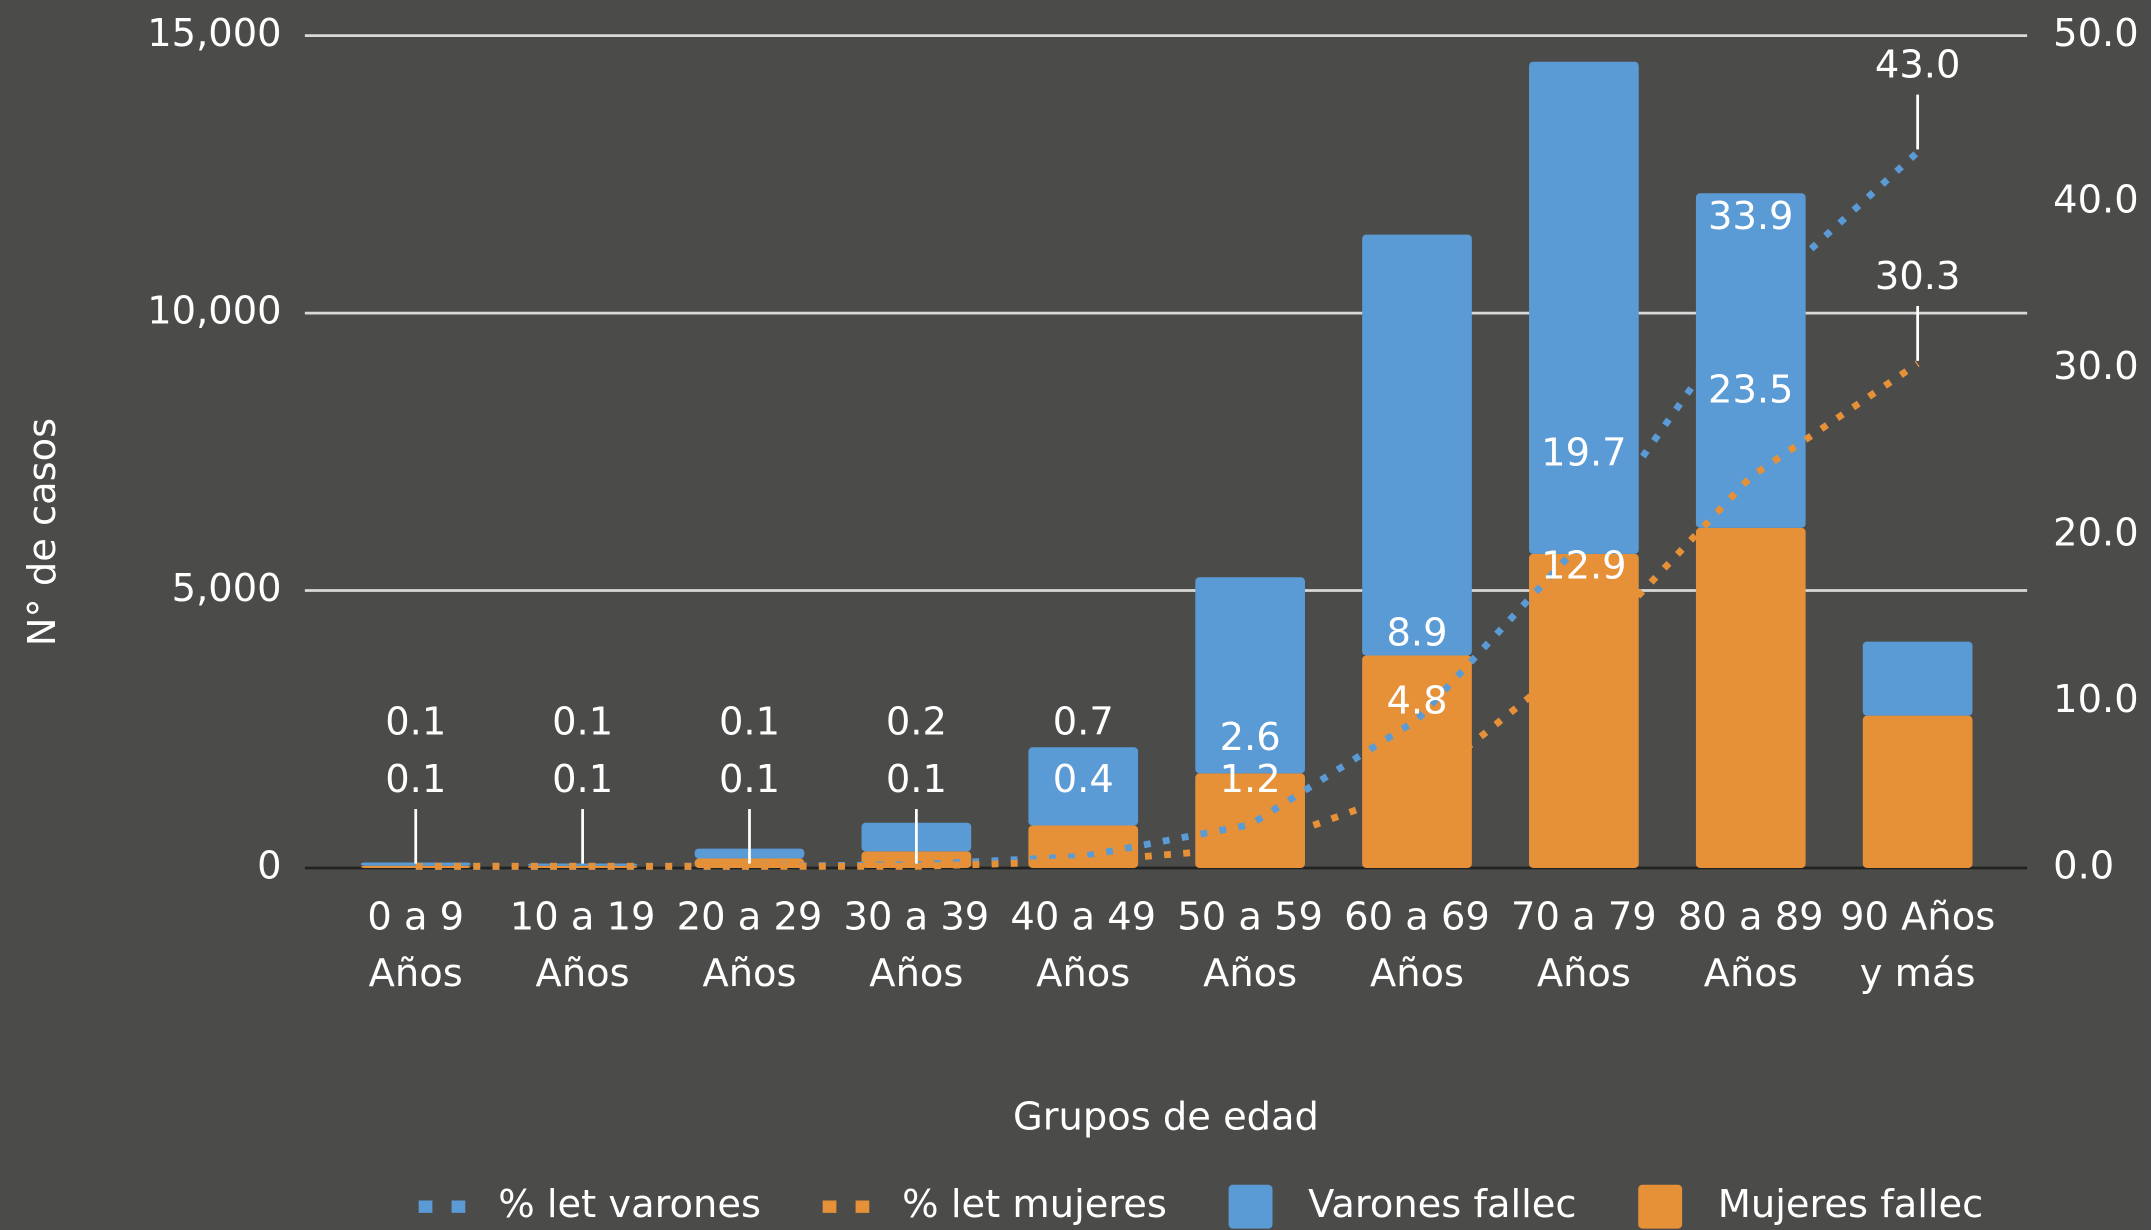  I want to click on x-tick-label: 60 a 69 Años, so click(1417, 945).